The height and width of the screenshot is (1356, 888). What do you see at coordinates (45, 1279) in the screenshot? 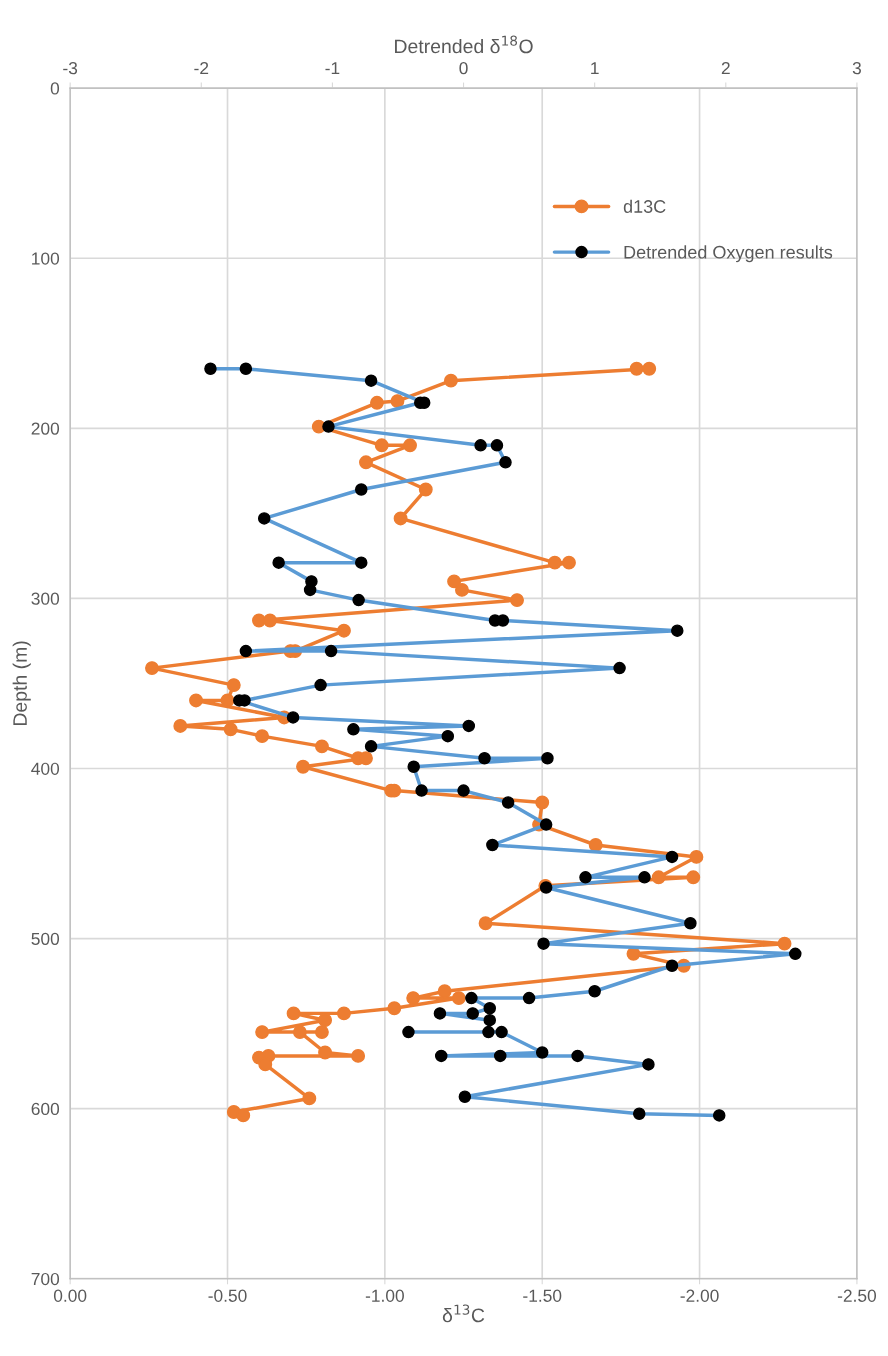
I see `y-tick-label: 700` at bounding box center [45, 1279].